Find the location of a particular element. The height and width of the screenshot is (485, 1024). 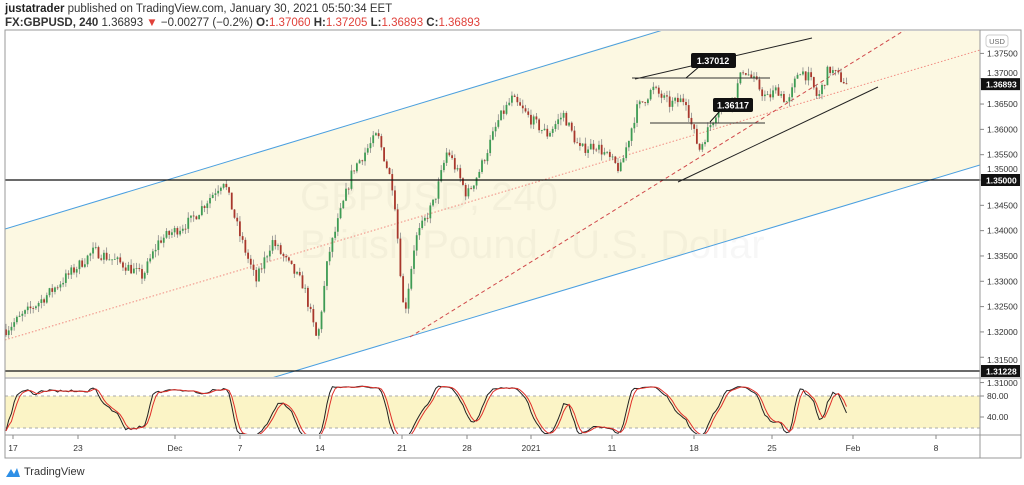

last-price: 1.36893 is located at coordinates (122, 23).